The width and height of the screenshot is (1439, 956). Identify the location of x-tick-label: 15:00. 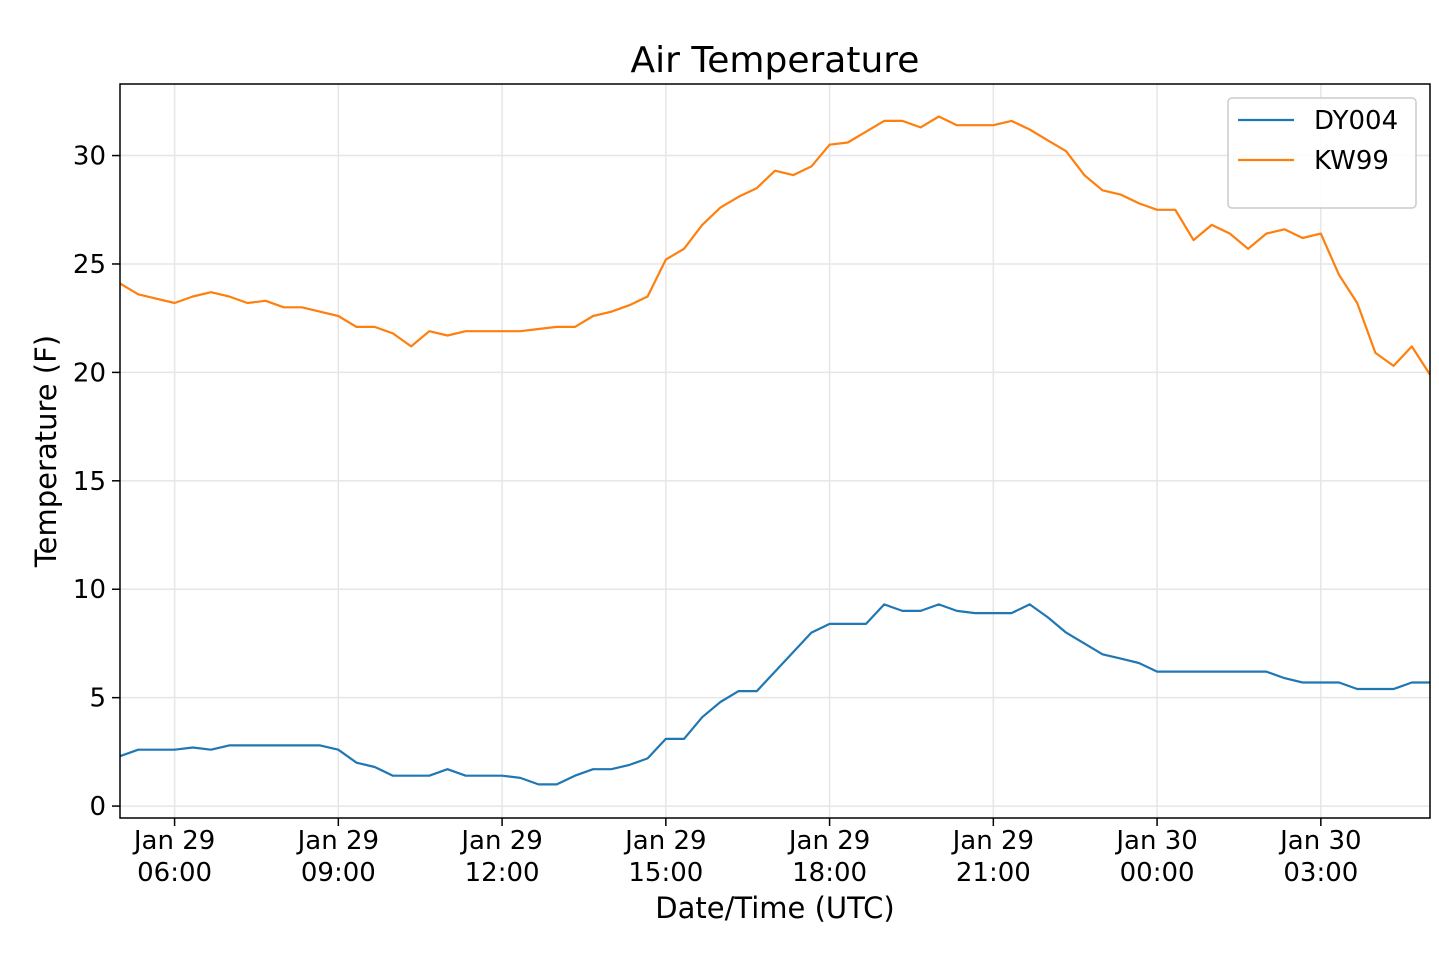
(665, 873).